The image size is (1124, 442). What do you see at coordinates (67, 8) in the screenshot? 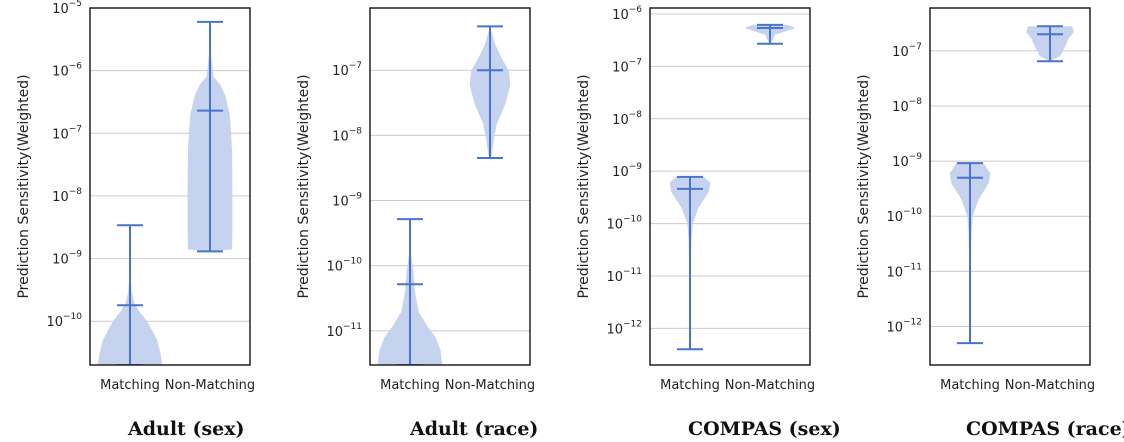
I see `y-tick-label: 10⁻⁵` at bounding box center [67, 8].